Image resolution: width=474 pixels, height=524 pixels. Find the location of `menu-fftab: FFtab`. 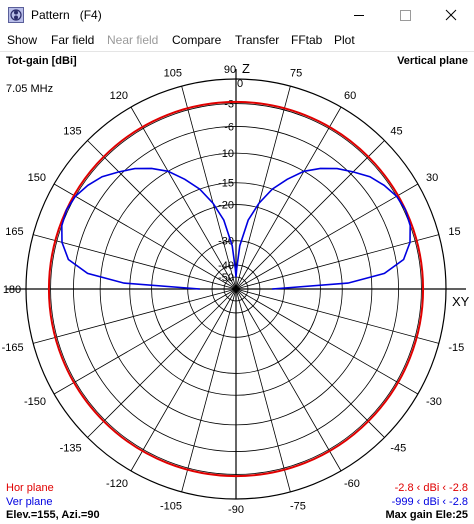

menu-fftab: FFtab is located at coordinates (307, 40).